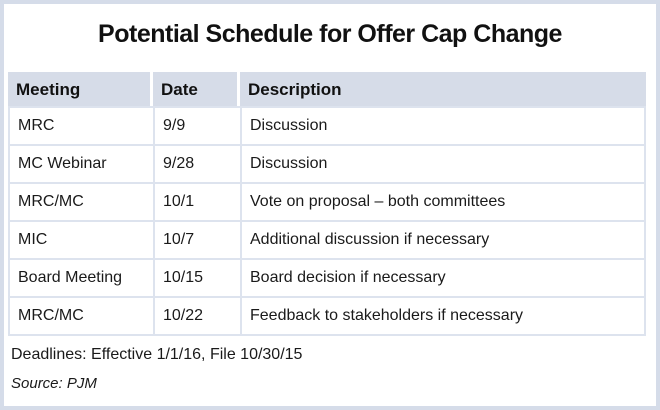 The image size is (660, 410). I want to click on cell-description: Board decision if necessary, so click(443, 278).